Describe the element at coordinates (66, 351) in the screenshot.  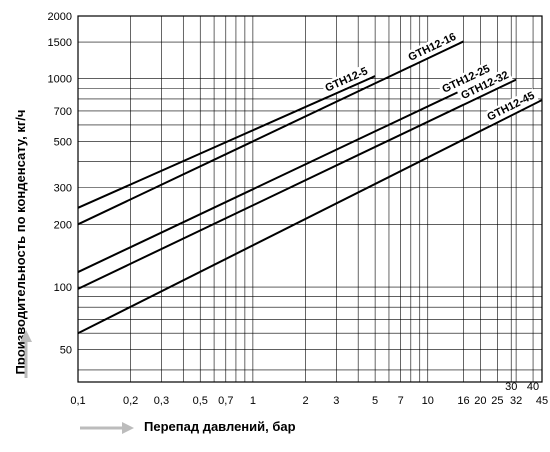
I see `y-tick-label: 50` at that location.